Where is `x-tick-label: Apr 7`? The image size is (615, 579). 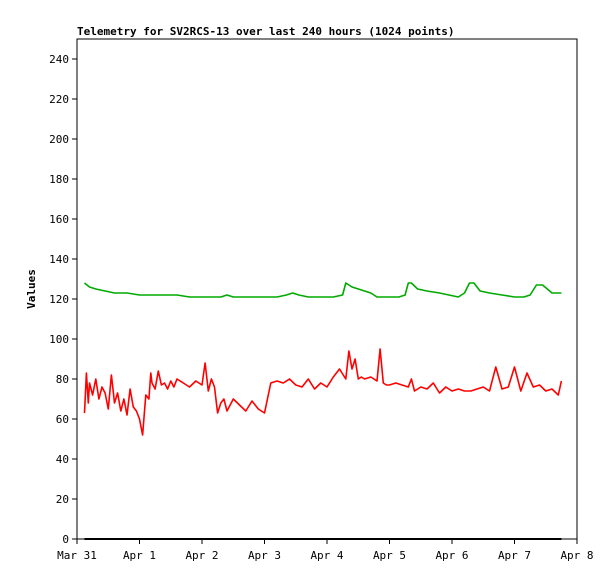 x-tick-label: Apr 7 is located at coordinates (514, 555).